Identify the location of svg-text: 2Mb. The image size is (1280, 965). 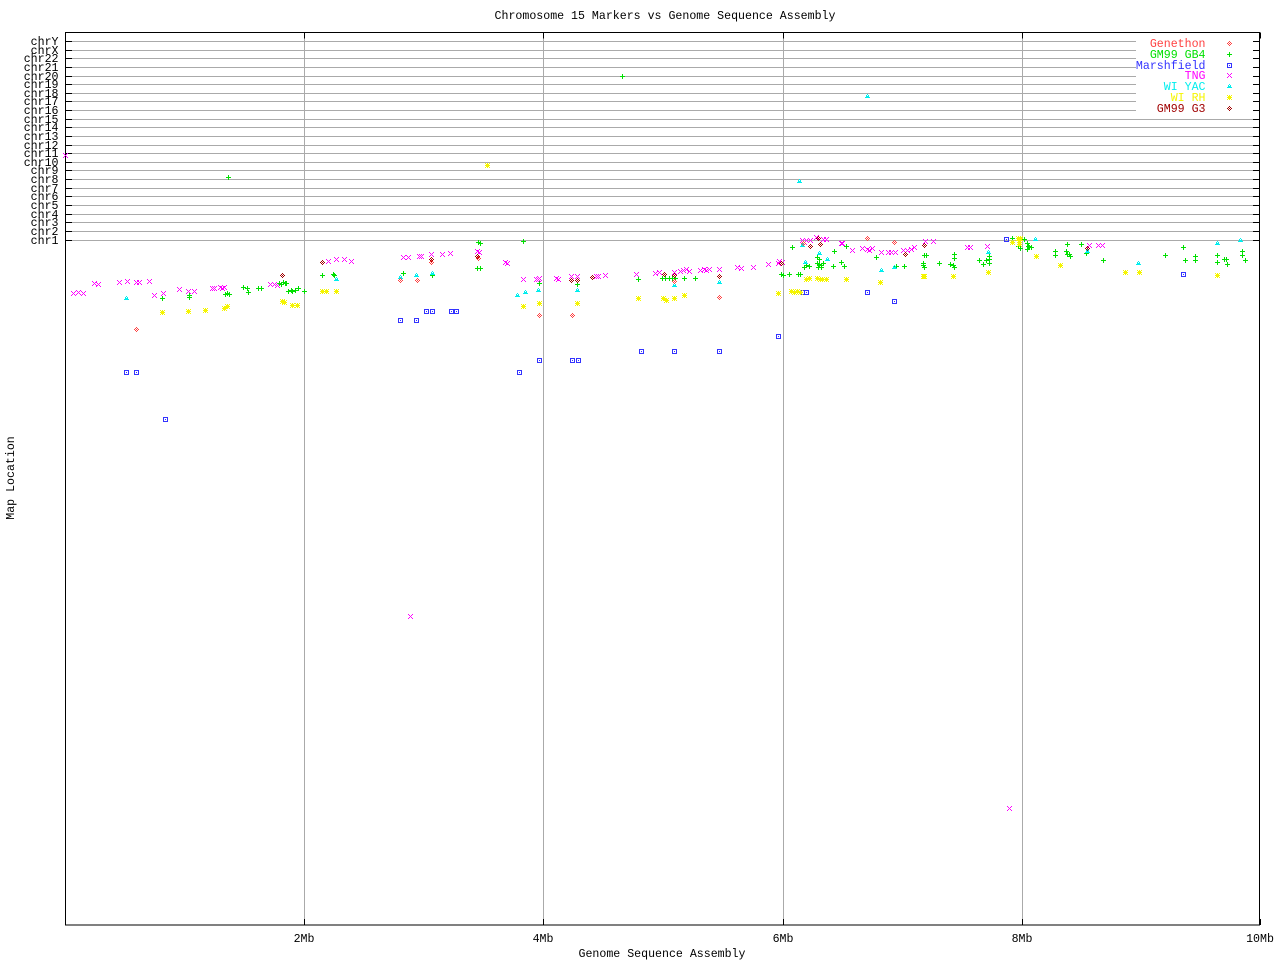
(304, 939).